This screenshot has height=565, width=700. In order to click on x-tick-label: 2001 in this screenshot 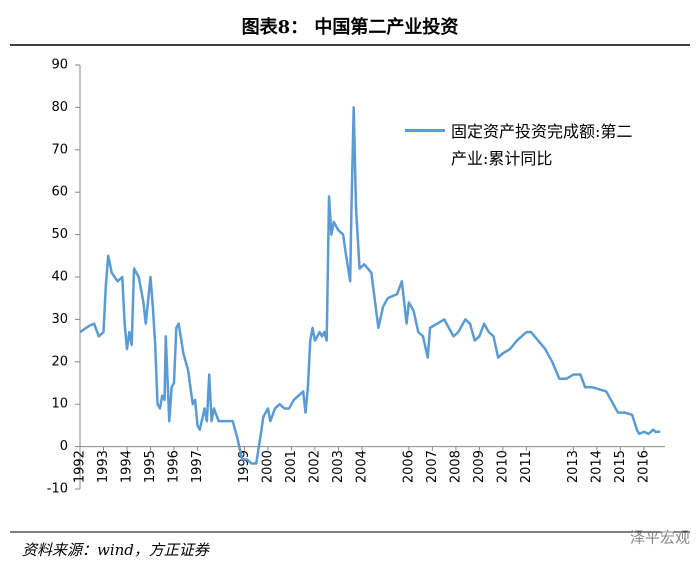, I will do `click(291, 466)`.